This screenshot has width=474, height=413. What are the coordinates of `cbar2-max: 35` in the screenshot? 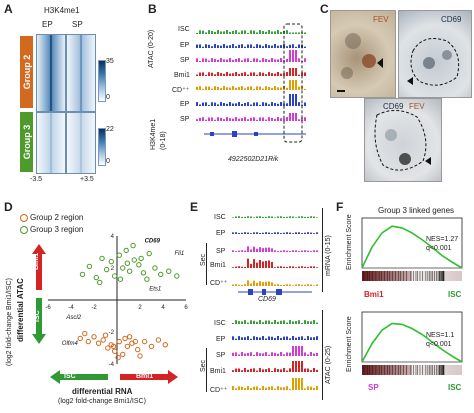 It's located at (110, 61).